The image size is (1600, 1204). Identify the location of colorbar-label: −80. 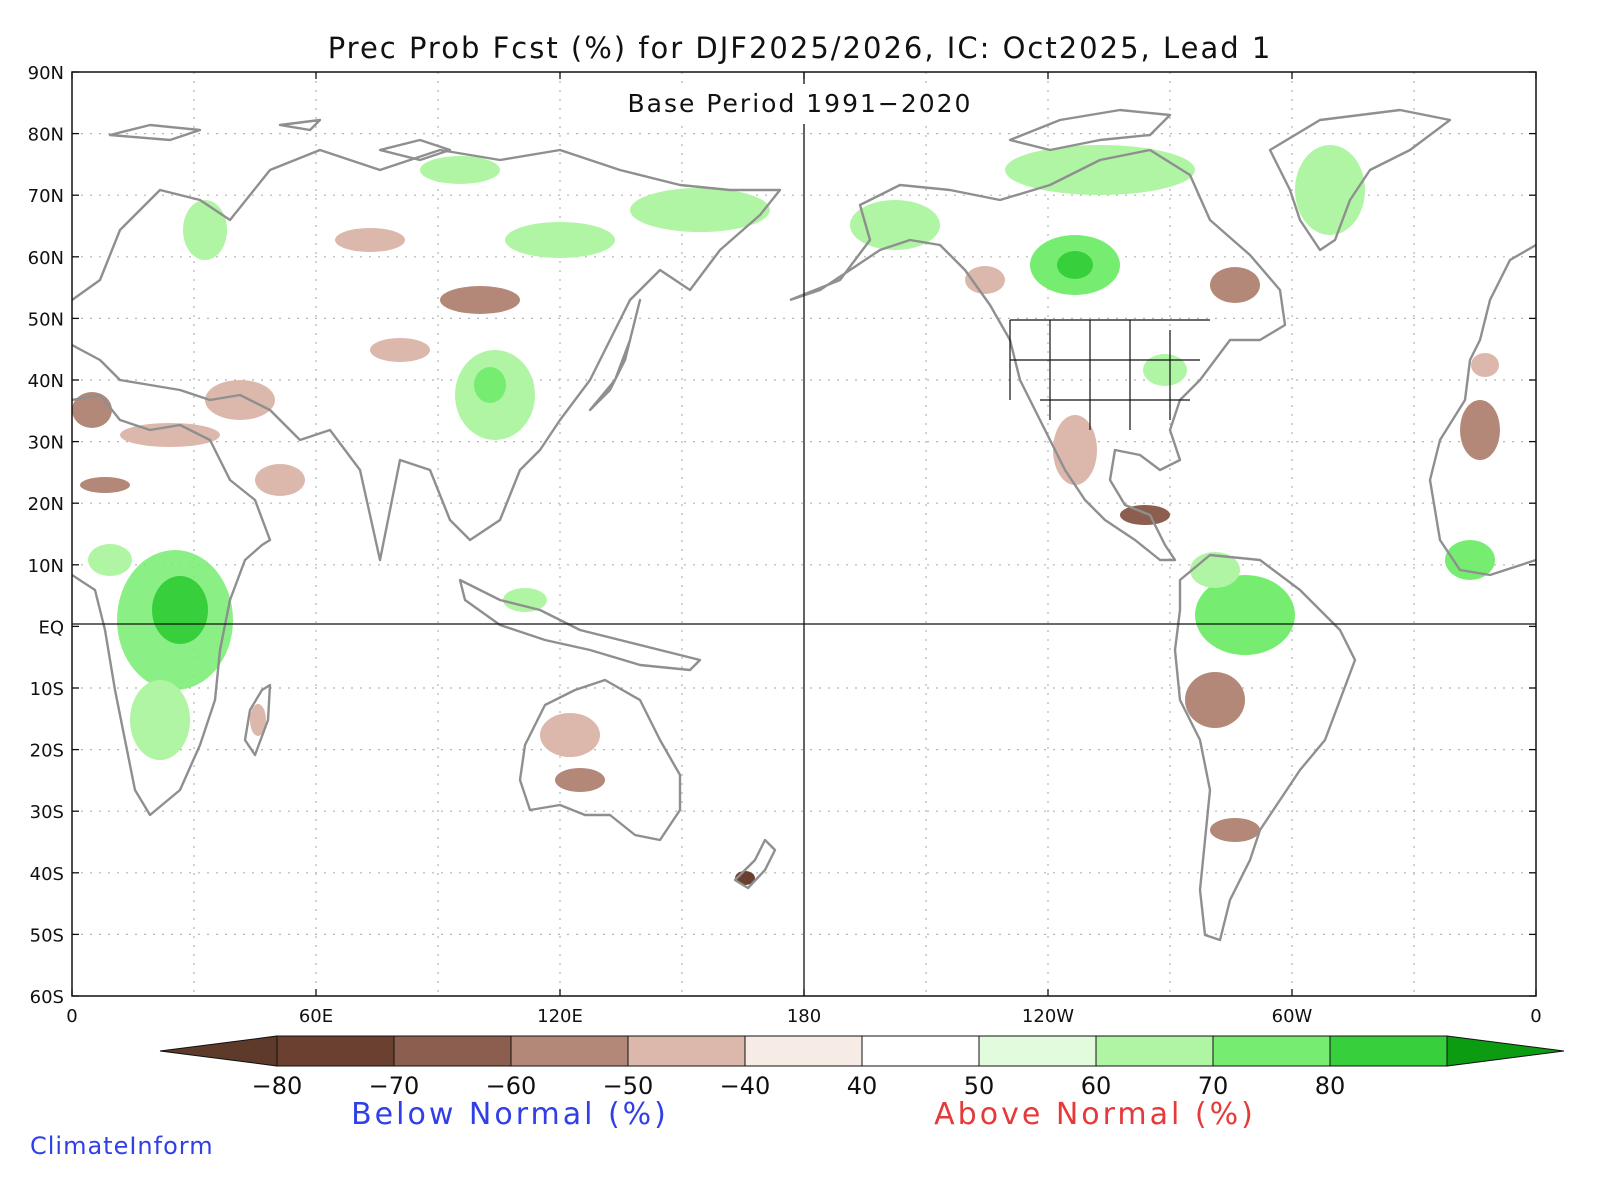
(277, 1086).